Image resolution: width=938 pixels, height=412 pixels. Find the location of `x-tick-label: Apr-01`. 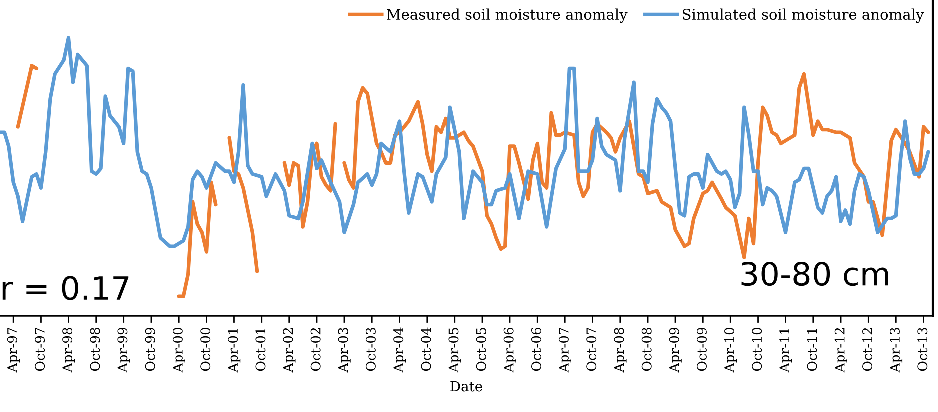

x-tick-label: Apr-01 is located at coordinates (234, 350).